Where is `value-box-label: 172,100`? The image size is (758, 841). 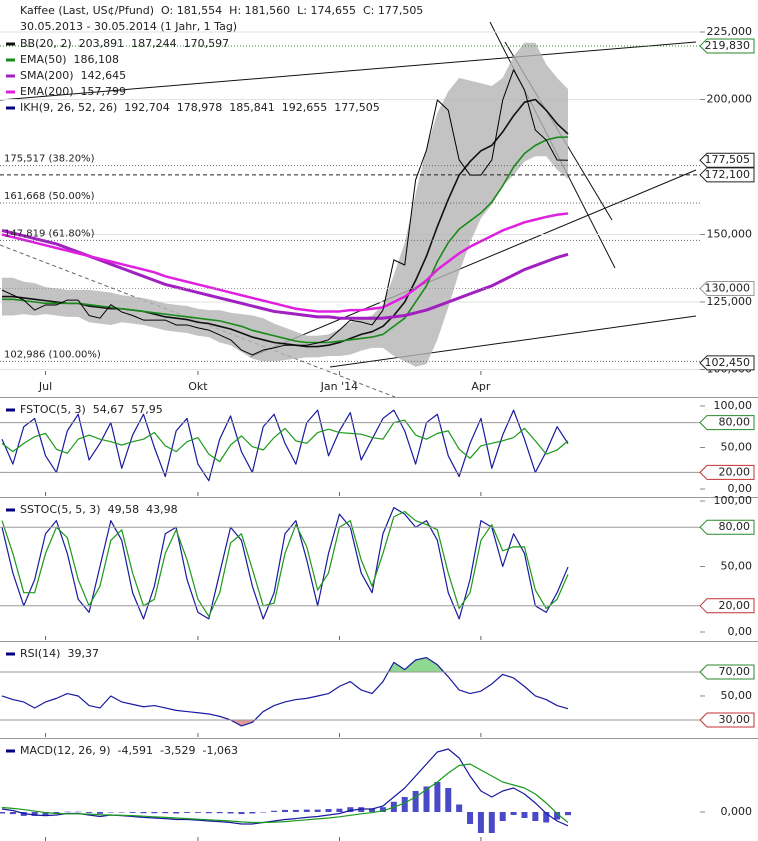 value-box-label: 172,100 is located at coordinates (728, 174).